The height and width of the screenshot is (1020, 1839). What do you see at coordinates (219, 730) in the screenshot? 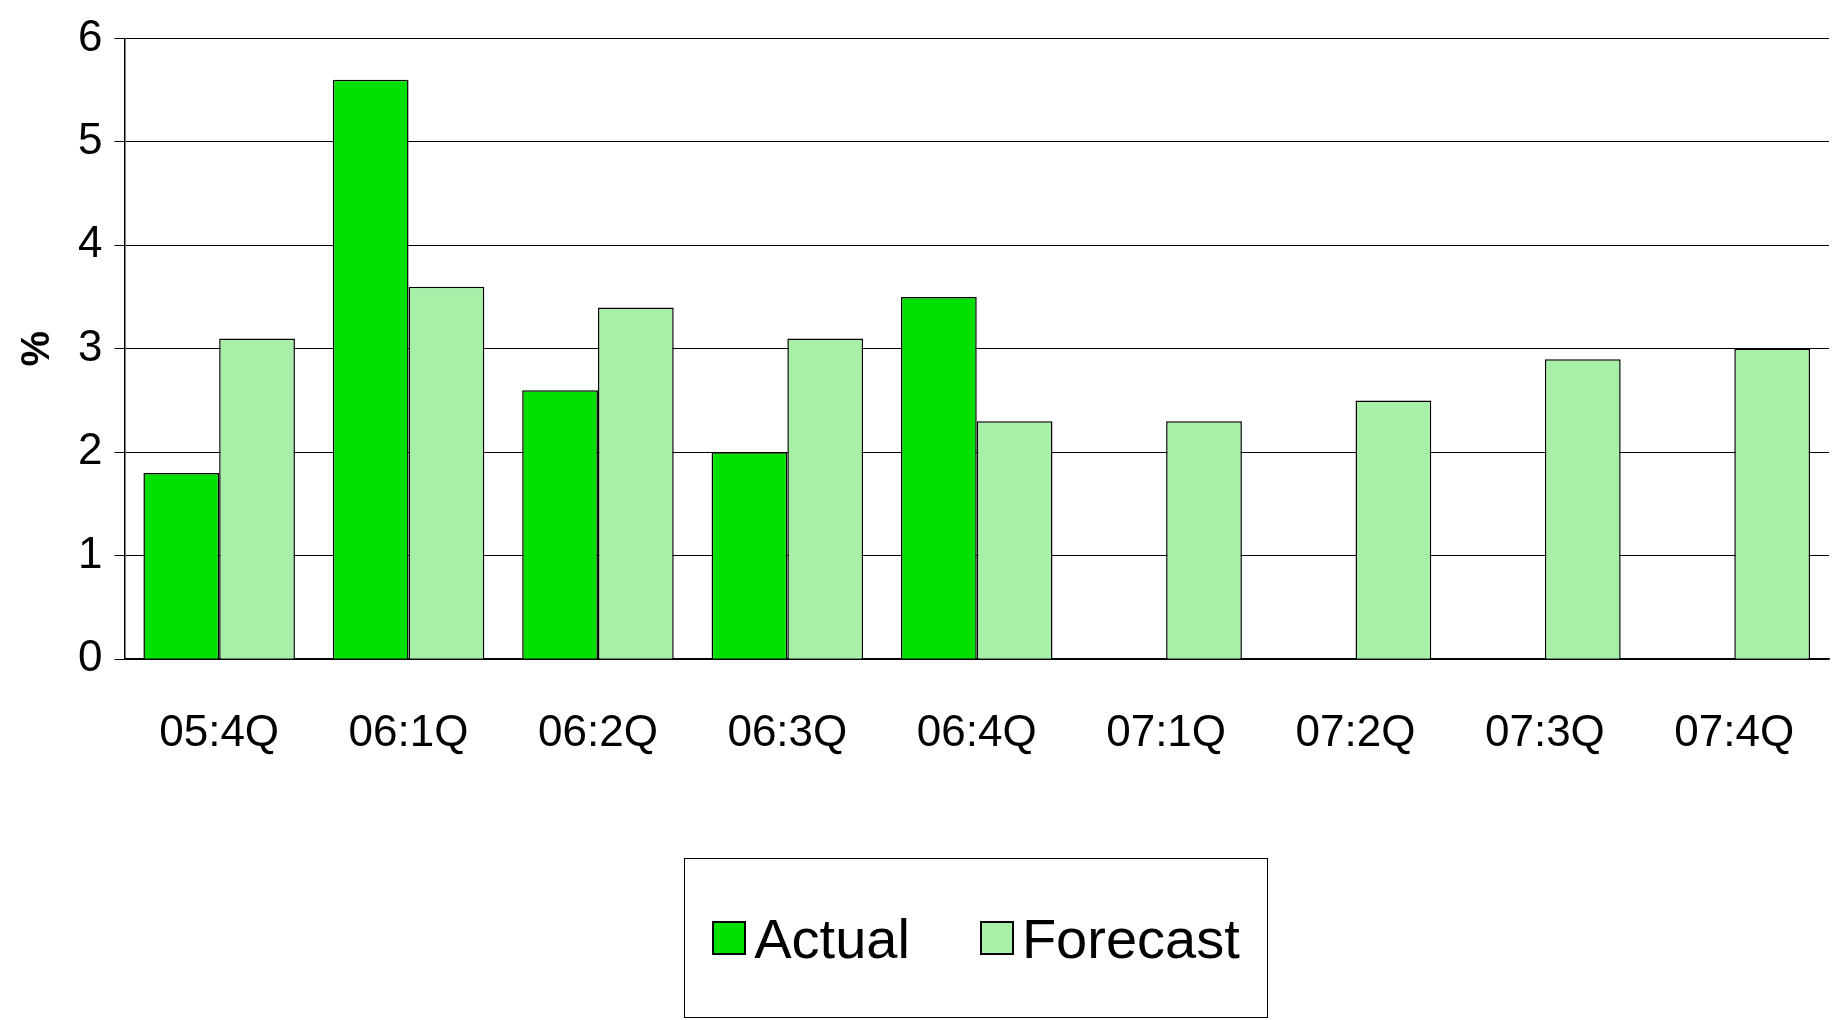
I see `x-tick-label: 05:4Q` at bounding box center [219, 730].